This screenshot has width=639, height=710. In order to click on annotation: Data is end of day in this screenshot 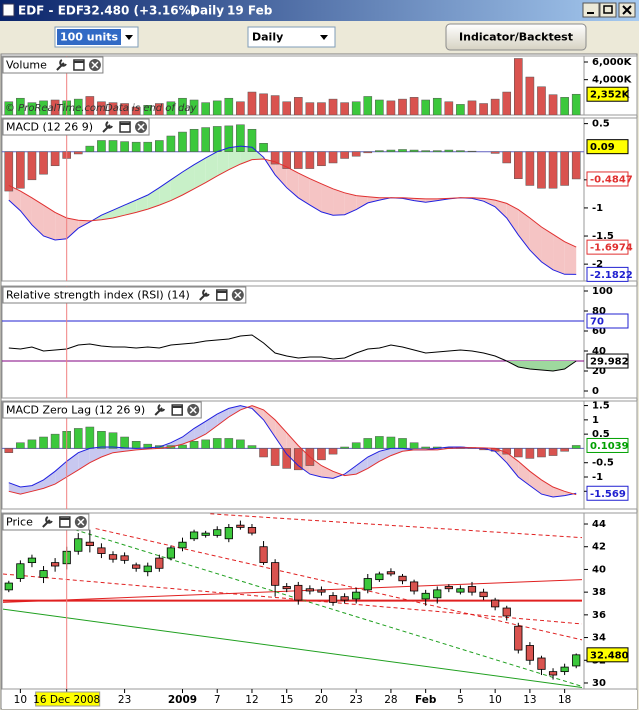, I will do `click(151, 108)`.